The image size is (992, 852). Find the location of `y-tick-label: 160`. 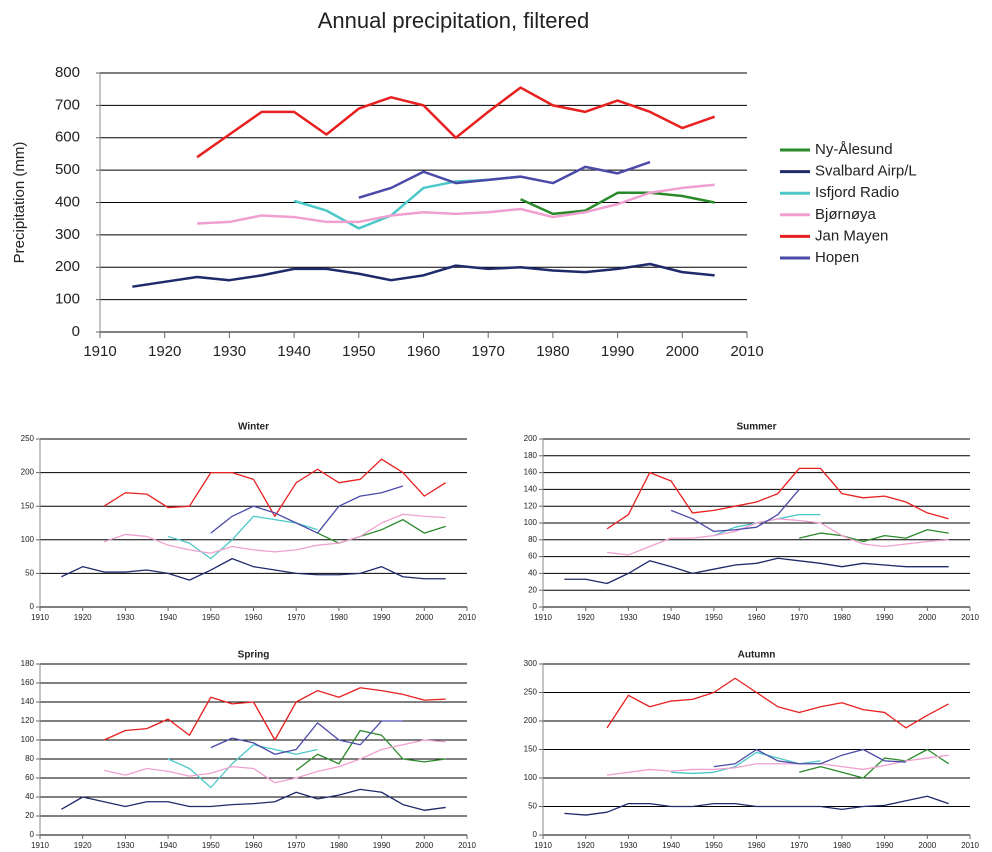

y-tick-label: 160 is located at coordinates (28, 682).